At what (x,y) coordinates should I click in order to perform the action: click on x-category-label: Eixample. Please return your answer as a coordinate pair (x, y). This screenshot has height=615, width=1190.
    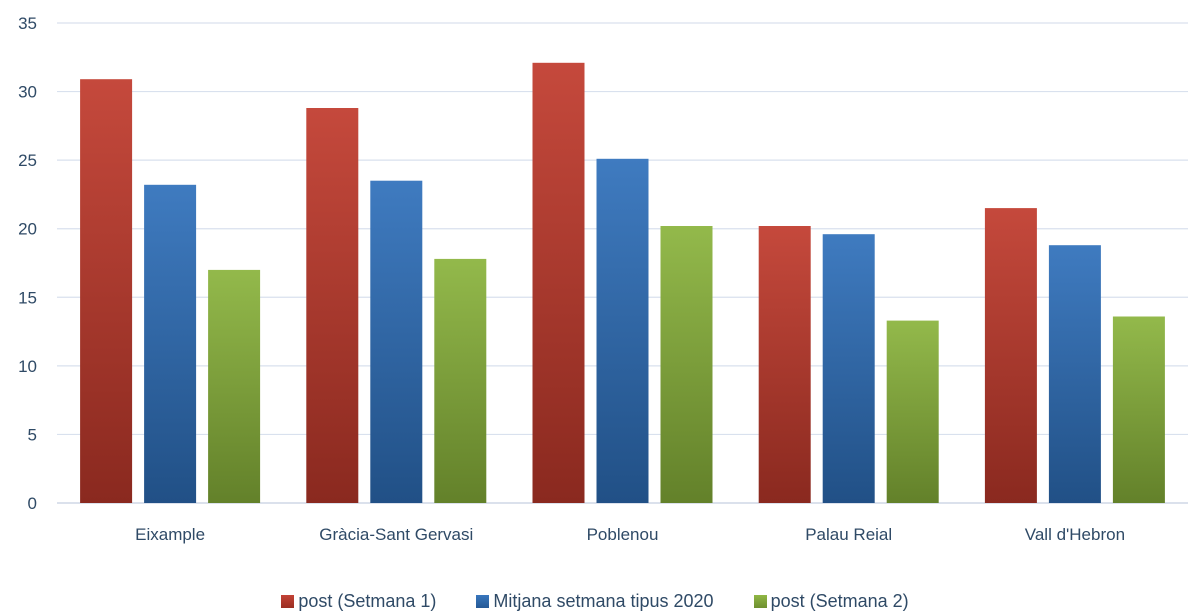
    Looking at the image, I should click on (170, 534).